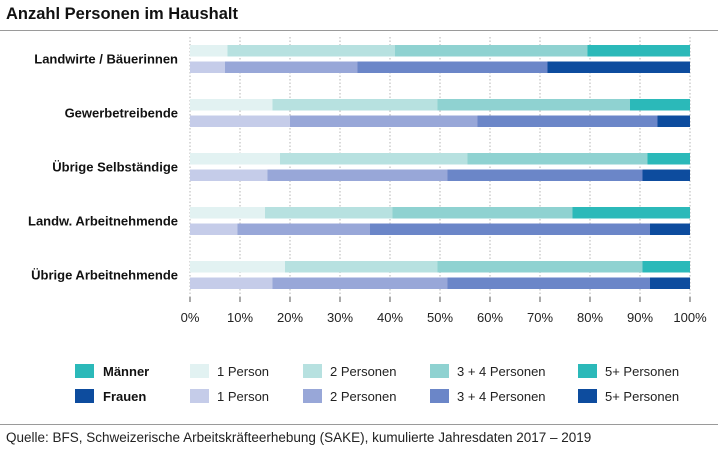  What do you see at coordinates (452, 67) in the screenshot?
I see `bar-segment-landwirte-baeuerinnen-frauen-3-4-personen` at bounding box center [452, 67].